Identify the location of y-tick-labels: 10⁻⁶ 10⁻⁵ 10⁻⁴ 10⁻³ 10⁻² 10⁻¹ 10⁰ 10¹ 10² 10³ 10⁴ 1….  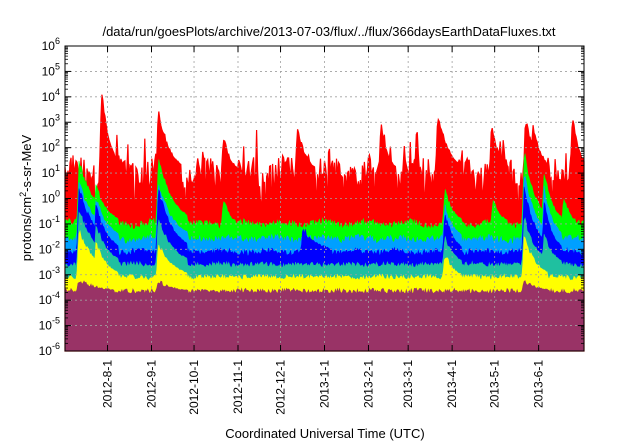
(49, 197).